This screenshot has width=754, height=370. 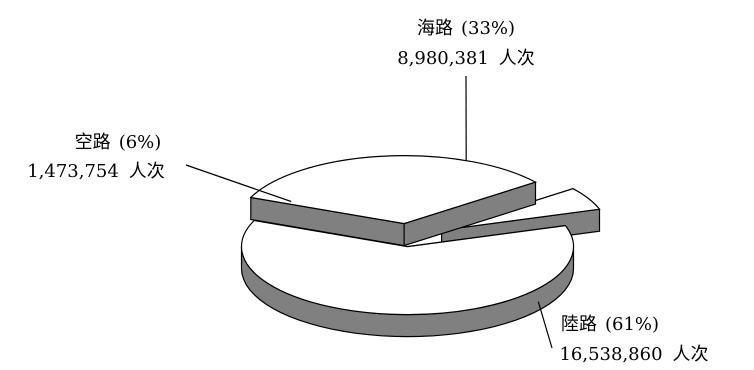 I want to click on label-sea-value: 8,980,381 人次, so click(x=466, y=58).